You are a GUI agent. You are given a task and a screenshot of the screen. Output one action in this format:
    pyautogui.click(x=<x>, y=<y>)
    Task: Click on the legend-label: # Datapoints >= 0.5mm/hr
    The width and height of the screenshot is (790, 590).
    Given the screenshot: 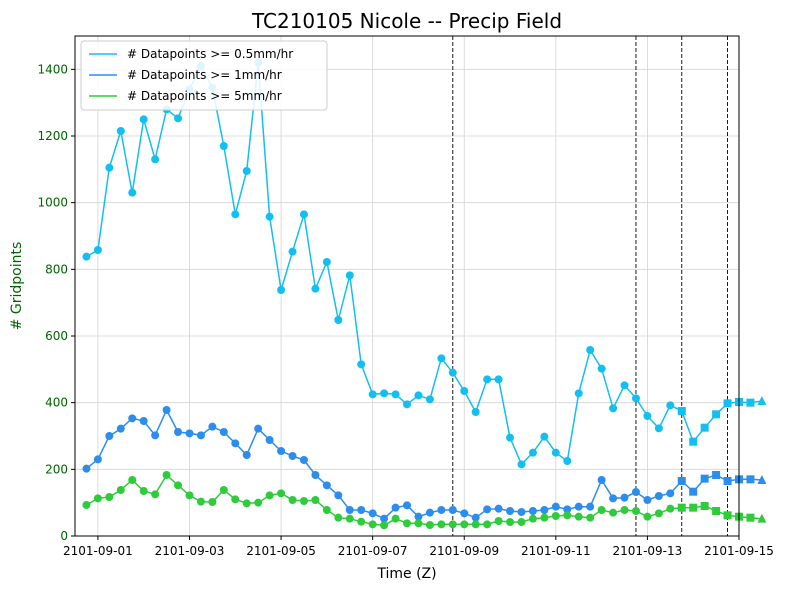 What is the action you would take?
    pyautogui.click(x=210, y=54)
    